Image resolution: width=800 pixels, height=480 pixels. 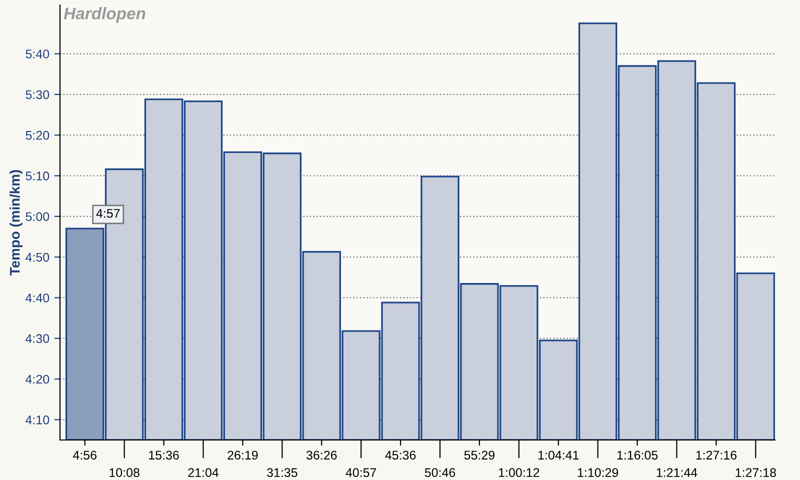 What do you see at coordinates (637, 455) in the screenshot?
I see `x-tick-label: 1:16:05` at bounding box center [637, 455].